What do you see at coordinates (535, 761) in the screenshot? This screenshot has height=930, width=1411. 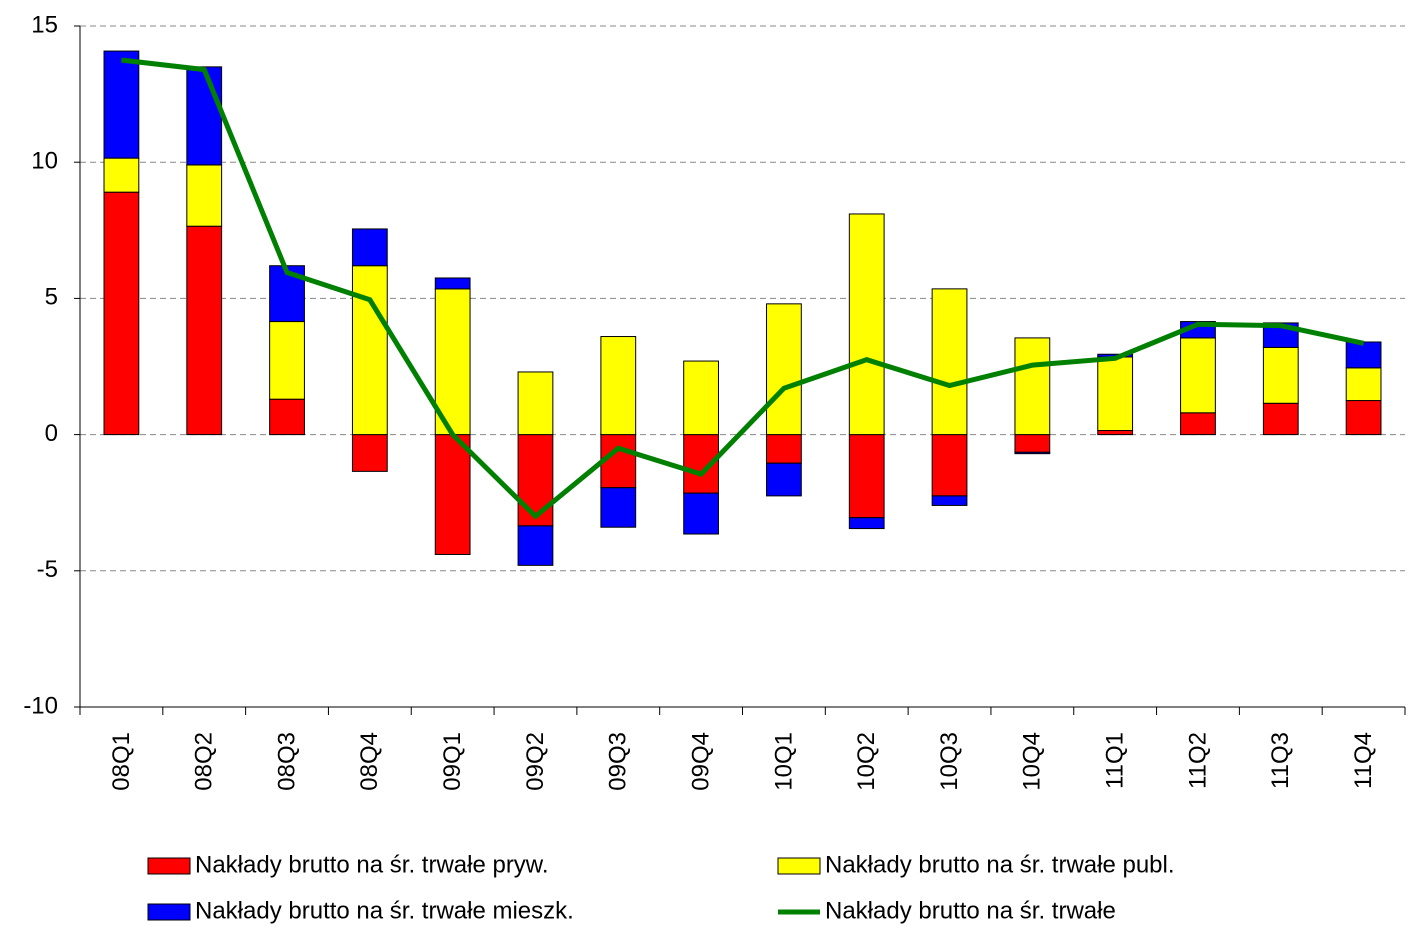 I see `x-tick-label: 09Q2` at bounding box center [535, 761].